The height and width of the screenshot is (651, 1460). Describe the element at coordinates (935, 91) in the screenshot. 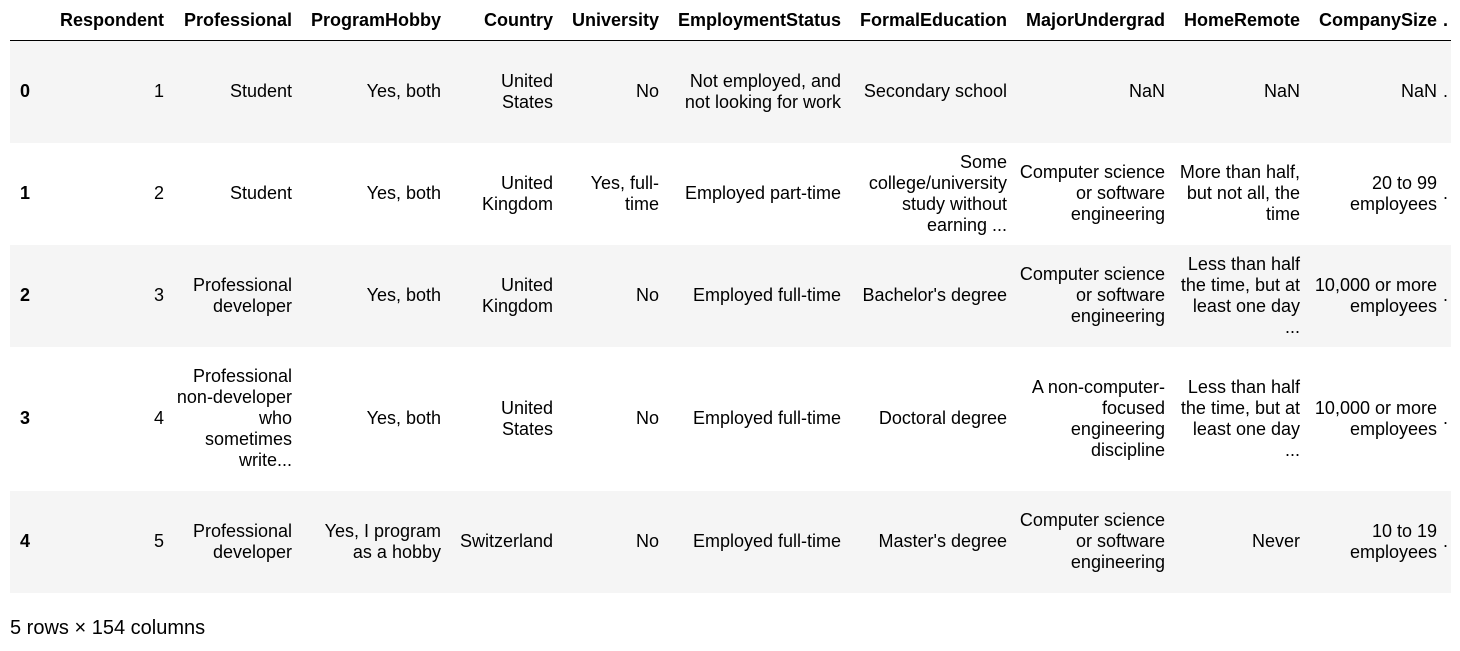

I see `table-cell: Secondary school` at that location.